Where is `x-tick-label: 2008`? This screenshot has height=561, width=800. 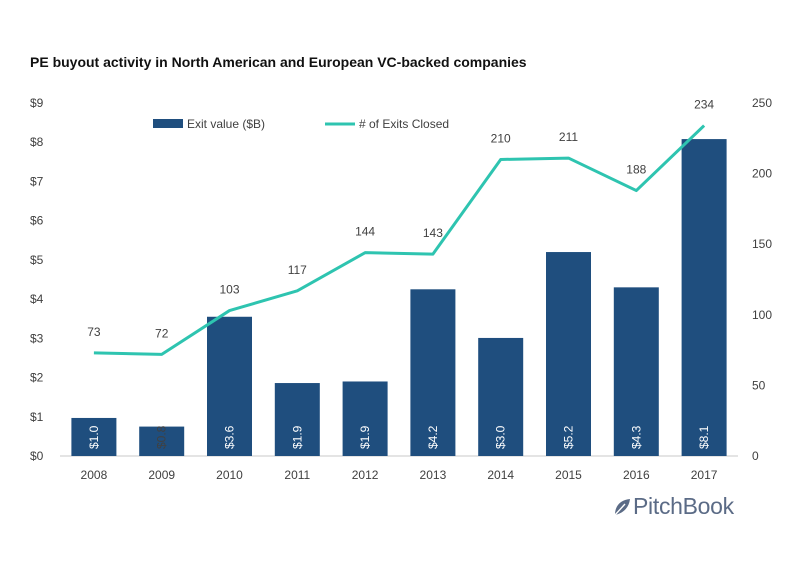
x-tick-label: 2008 is located at coordinates (94, 475).